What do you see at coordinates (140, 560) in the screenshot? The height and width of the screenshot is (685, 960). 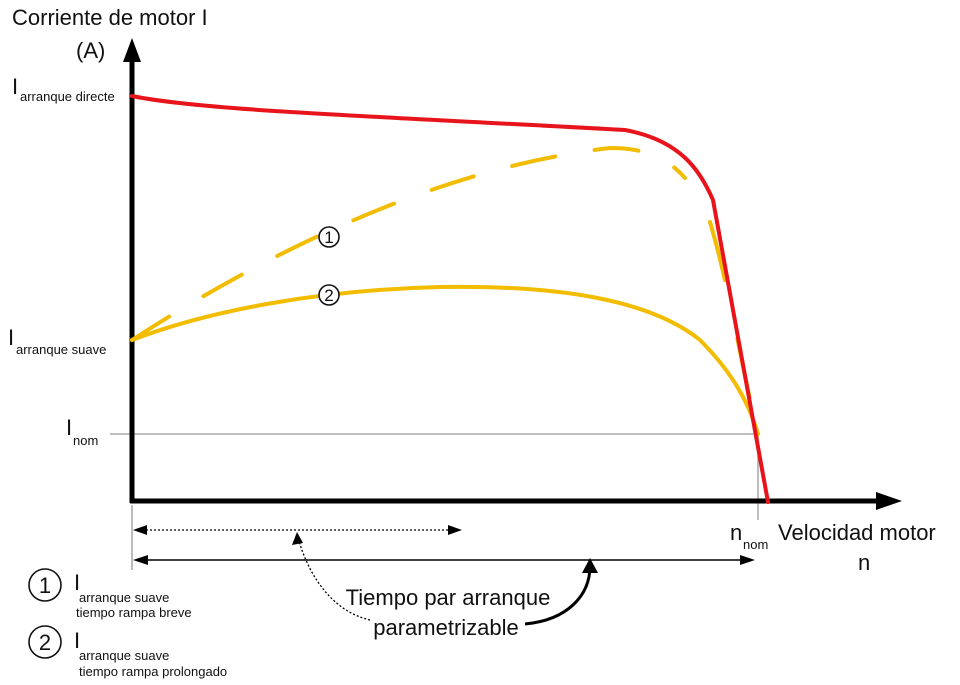 I see `long-ramp-left-arrow-icon` at bounding box center [140, 560].